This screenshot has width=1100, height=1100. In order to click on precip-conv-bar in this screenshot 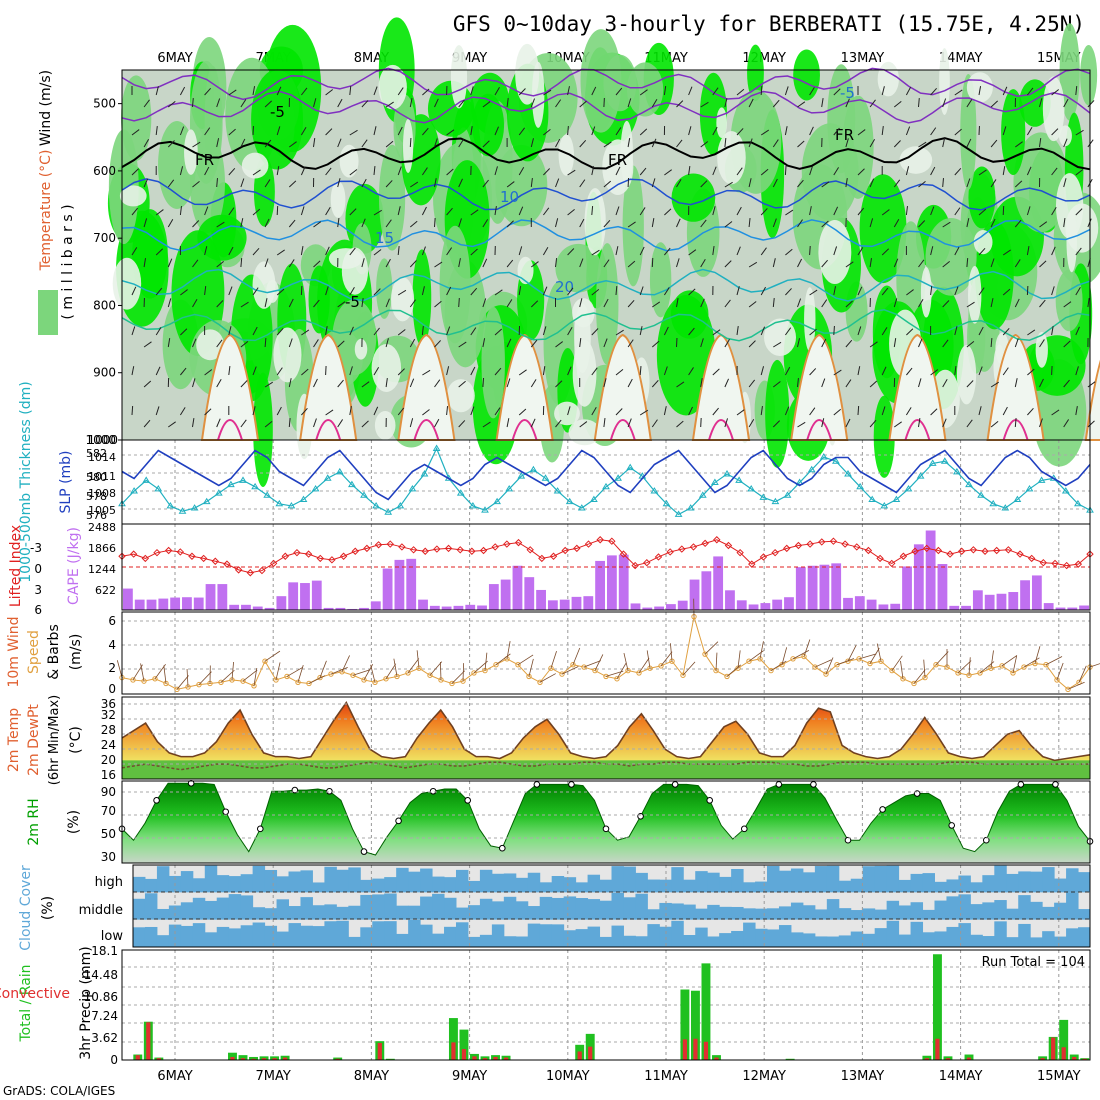, I will do `click(148, 1041)`.